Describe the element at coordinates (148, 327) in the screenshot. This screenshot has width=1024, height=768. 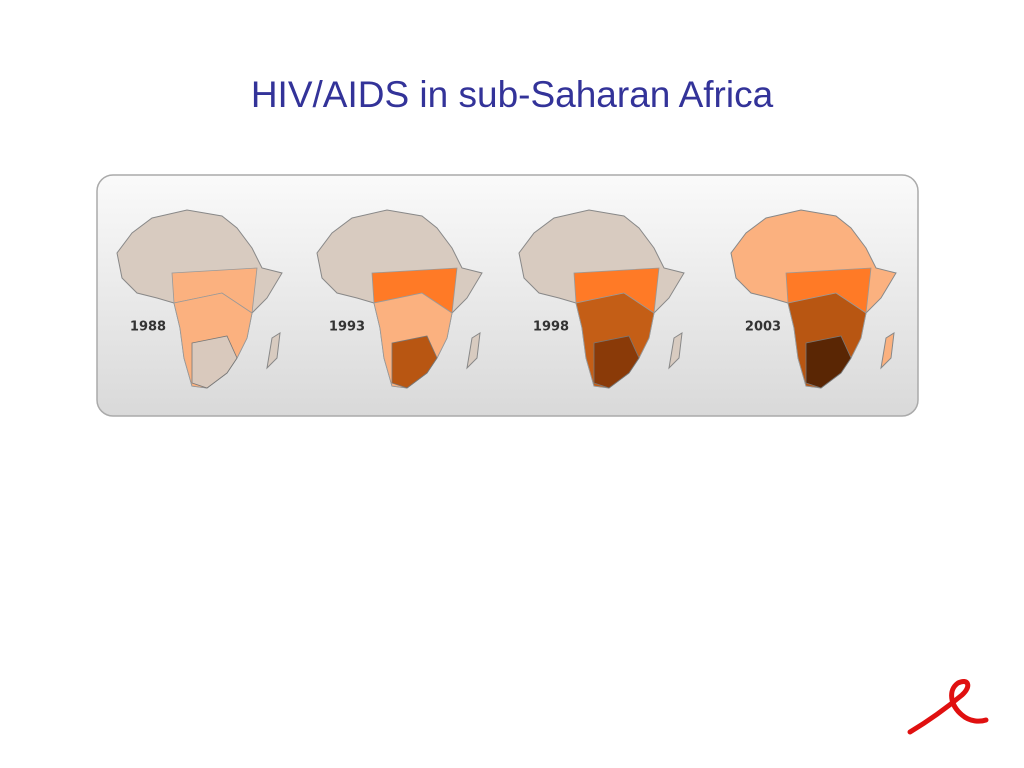
I see `map-year-label: 1988` at that location.